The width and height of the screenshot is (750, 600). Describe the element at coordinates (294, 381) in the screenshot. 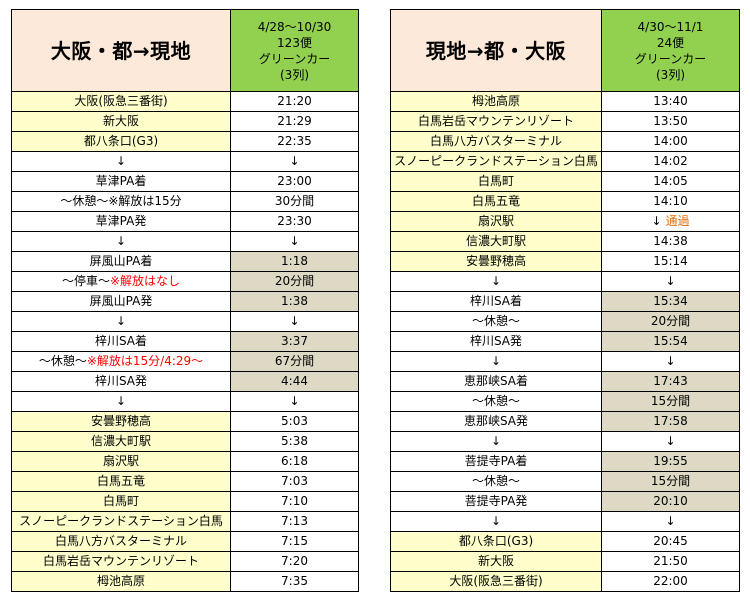

I see `time-value: 4:44` at that location.